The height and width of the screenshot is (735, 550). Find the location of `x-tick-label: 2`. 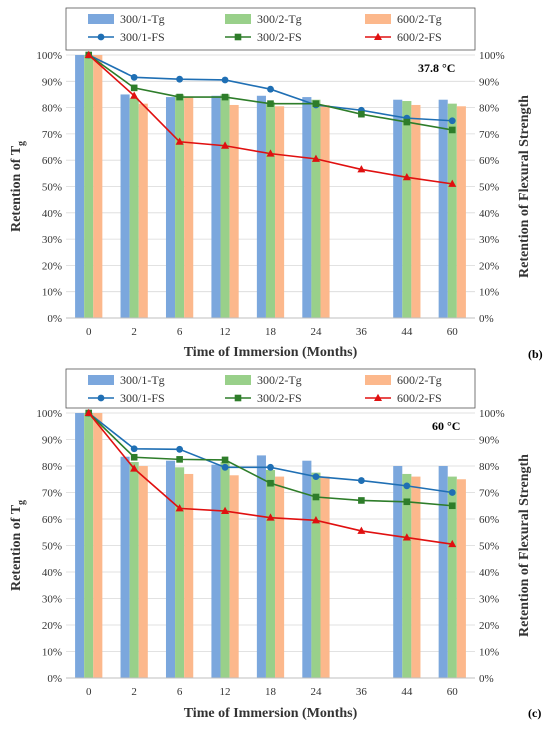

x-tick-label: 2 is located at coordinates (134, 332).